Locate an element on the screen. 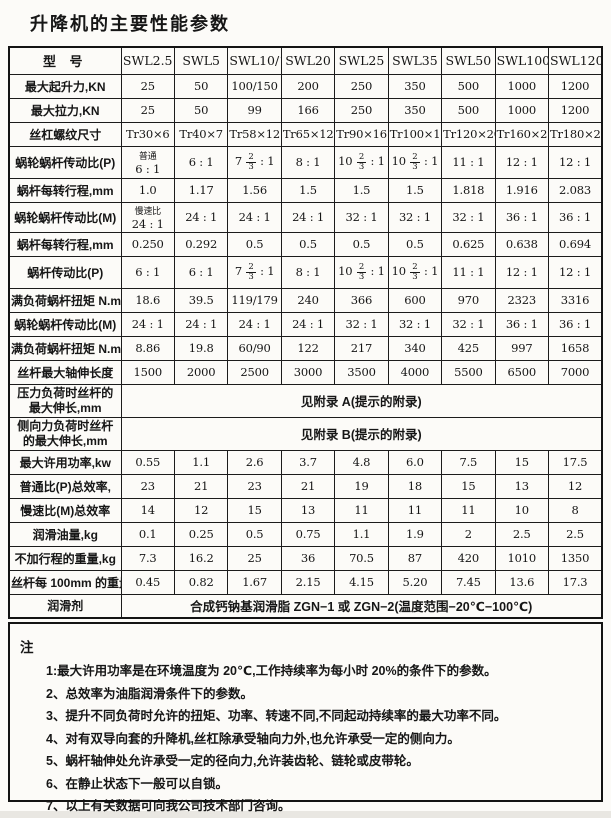 The image size is (611, 818). value-cell: 1.56 is located at coordinates (254, 190).